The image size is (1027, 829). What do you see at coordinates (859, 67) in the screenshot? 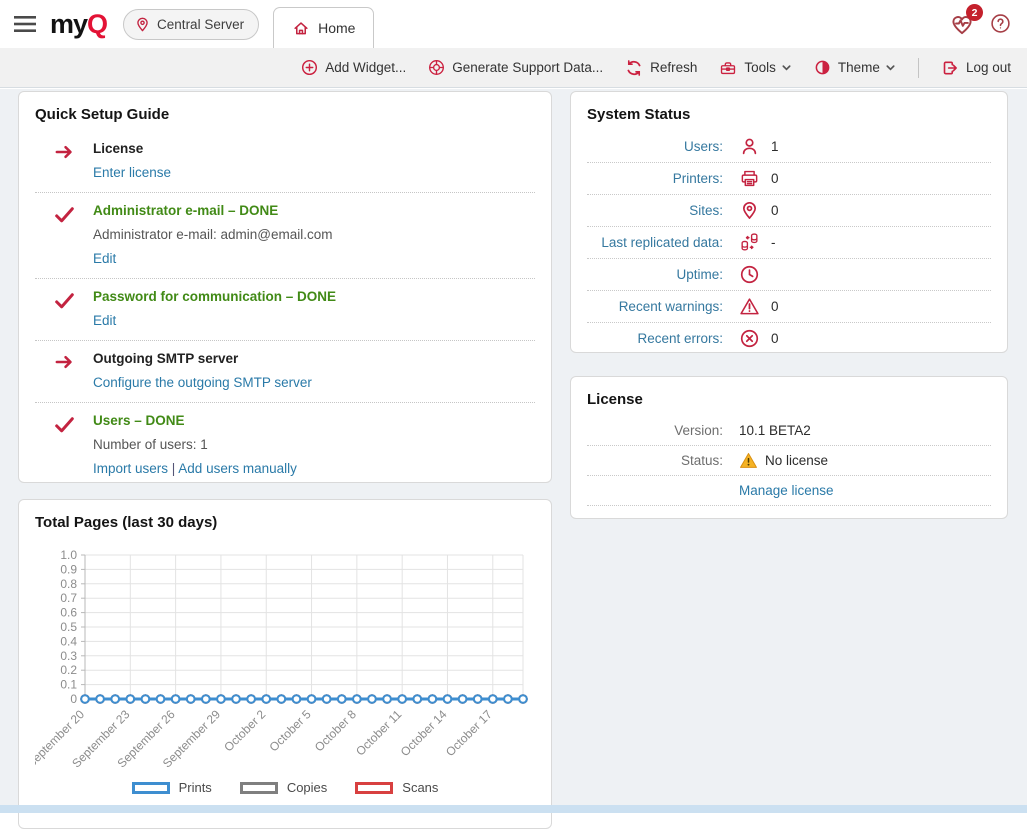
I see `theme-label: Theme` at bounding box center [859, 67].